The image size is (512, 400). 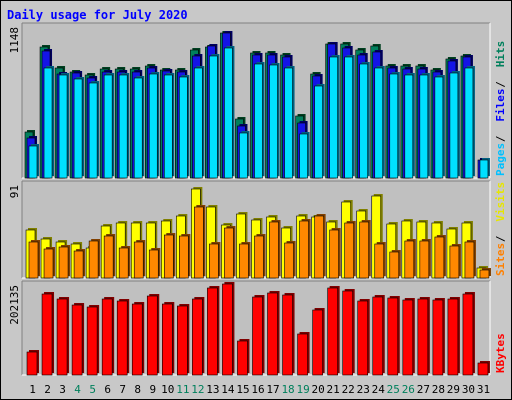 I want to click on x-tick-day-12: 12, so click(x=197, y=389).